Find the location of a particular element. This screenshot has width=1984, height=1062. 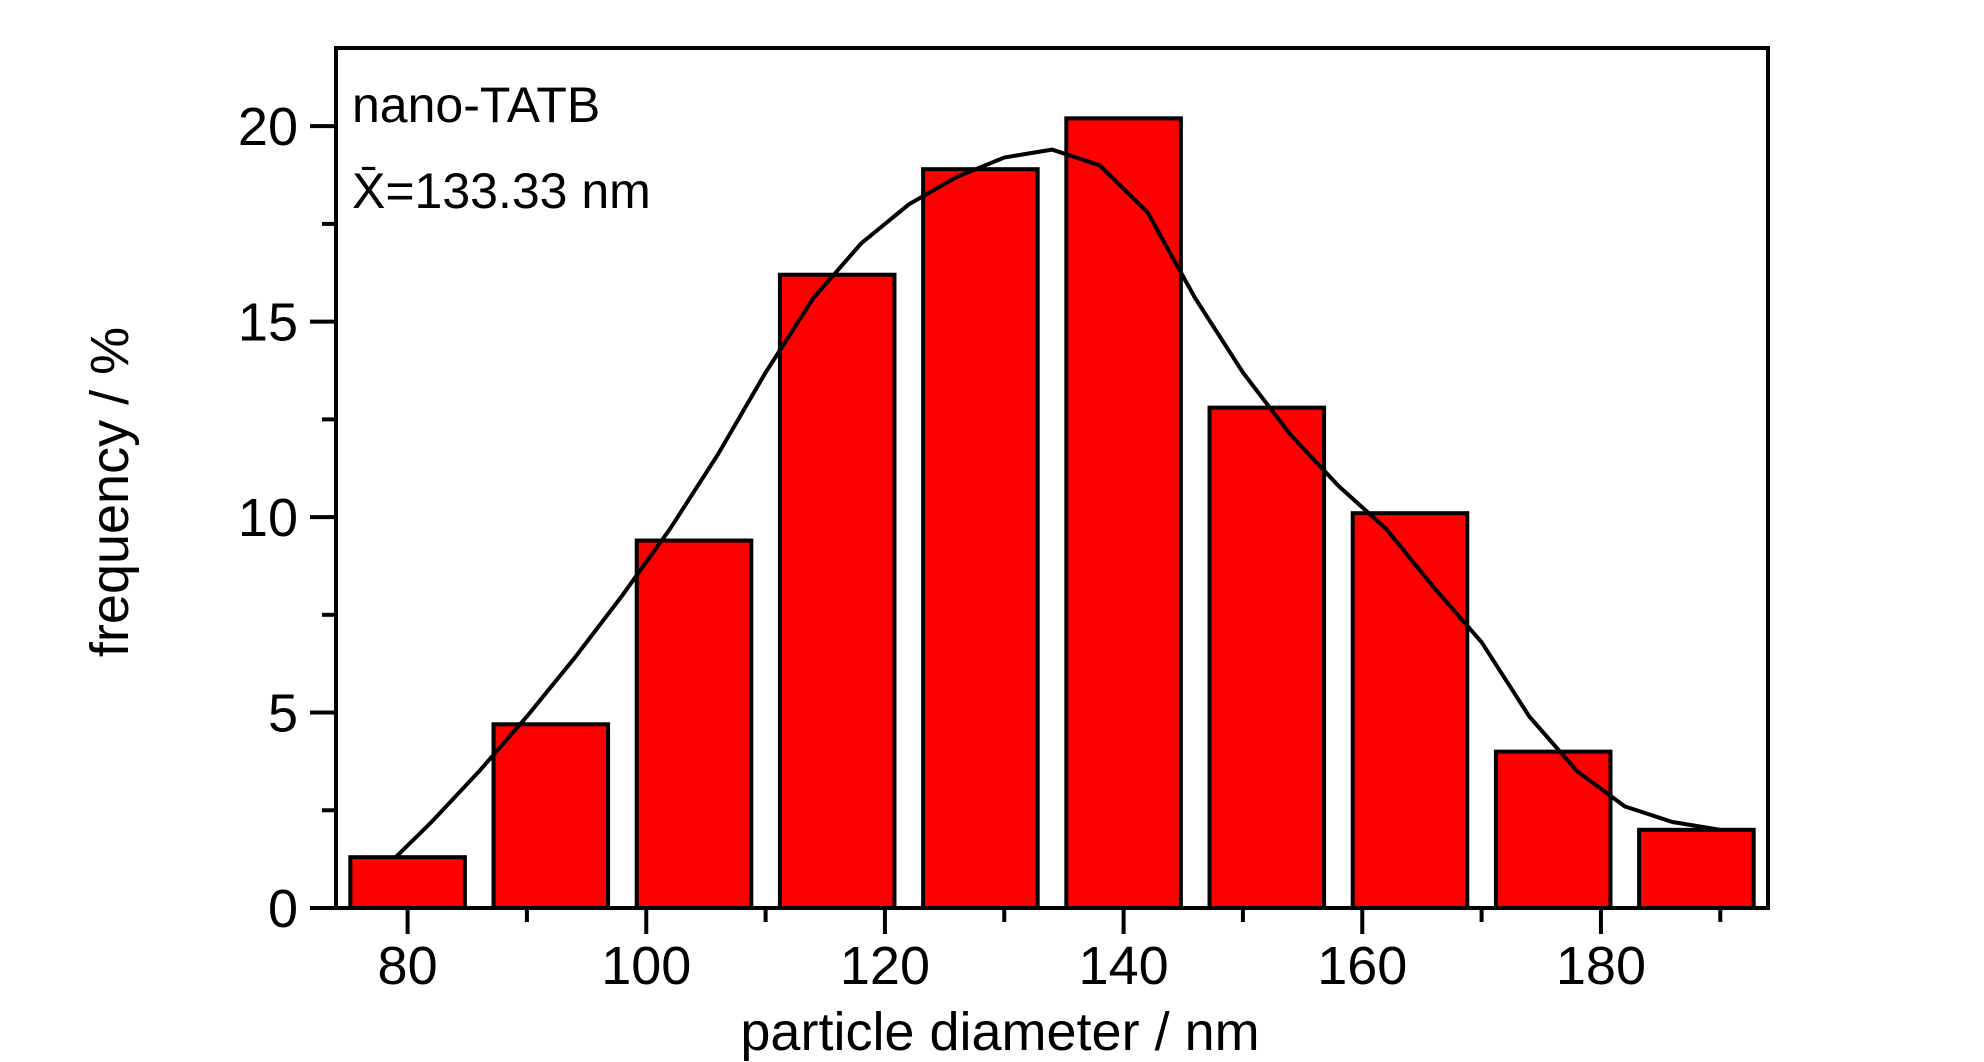

x-tick-label-180: 180 is located at coordinates (1601, 966).